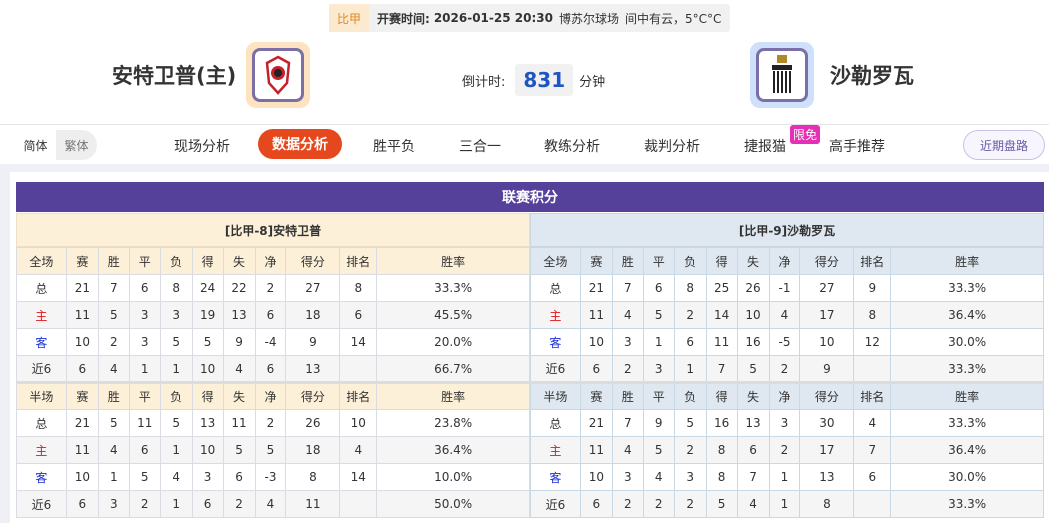 Image resolution: width=1049 pixels, height=523 pixels. What do you see at coordinates (967, 477) in the screenshot?
I see `table-cell: 30.0%` at bounding box center [967, 477].